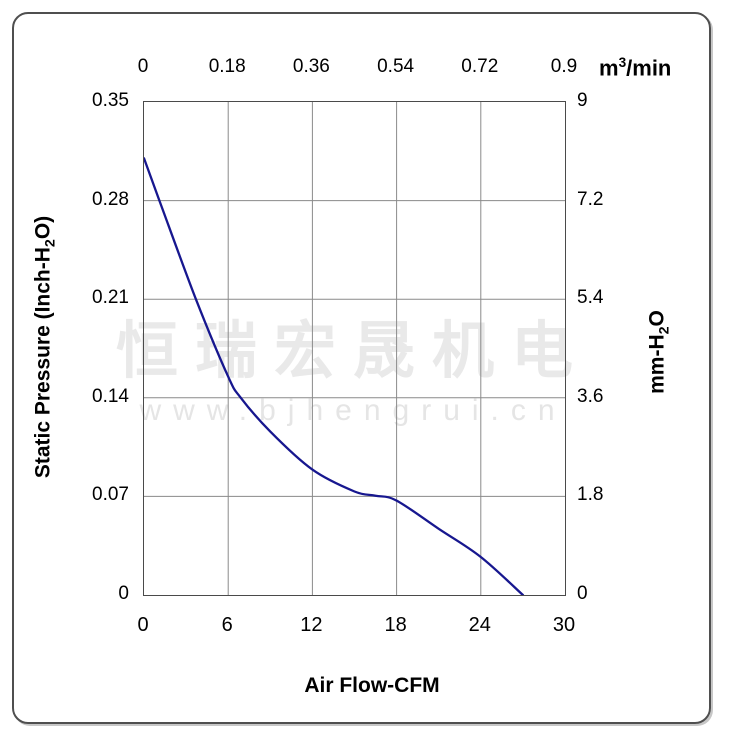  What do you see at coordinates (582, 100) in the screenshot?
I see `right-tick-label: 9` at bounding box center [582, 100].